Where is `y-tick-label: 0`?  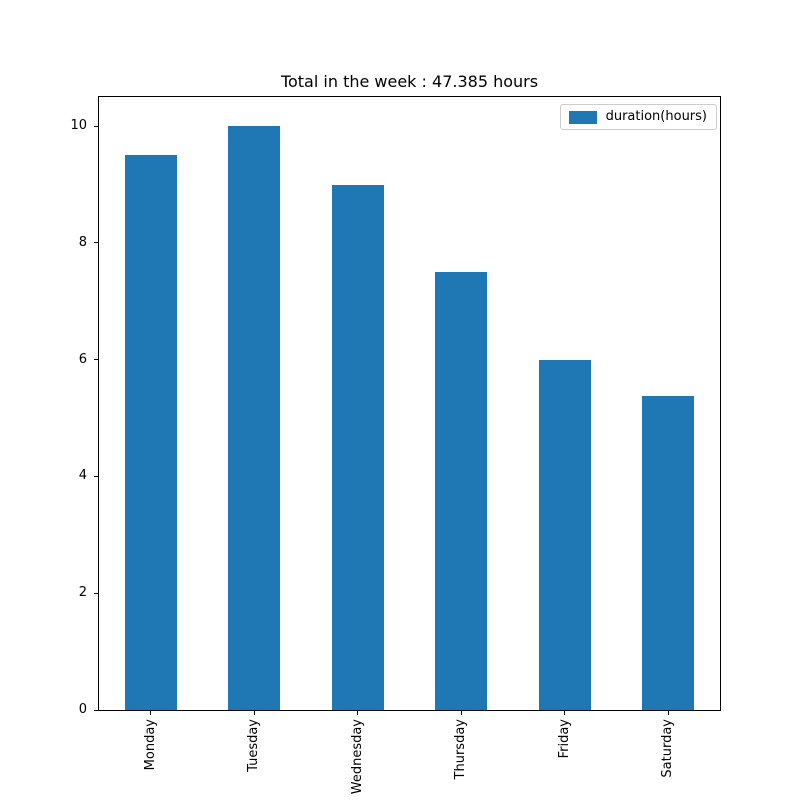
y-tick-label: 0 is located at coordinates (82, 709).